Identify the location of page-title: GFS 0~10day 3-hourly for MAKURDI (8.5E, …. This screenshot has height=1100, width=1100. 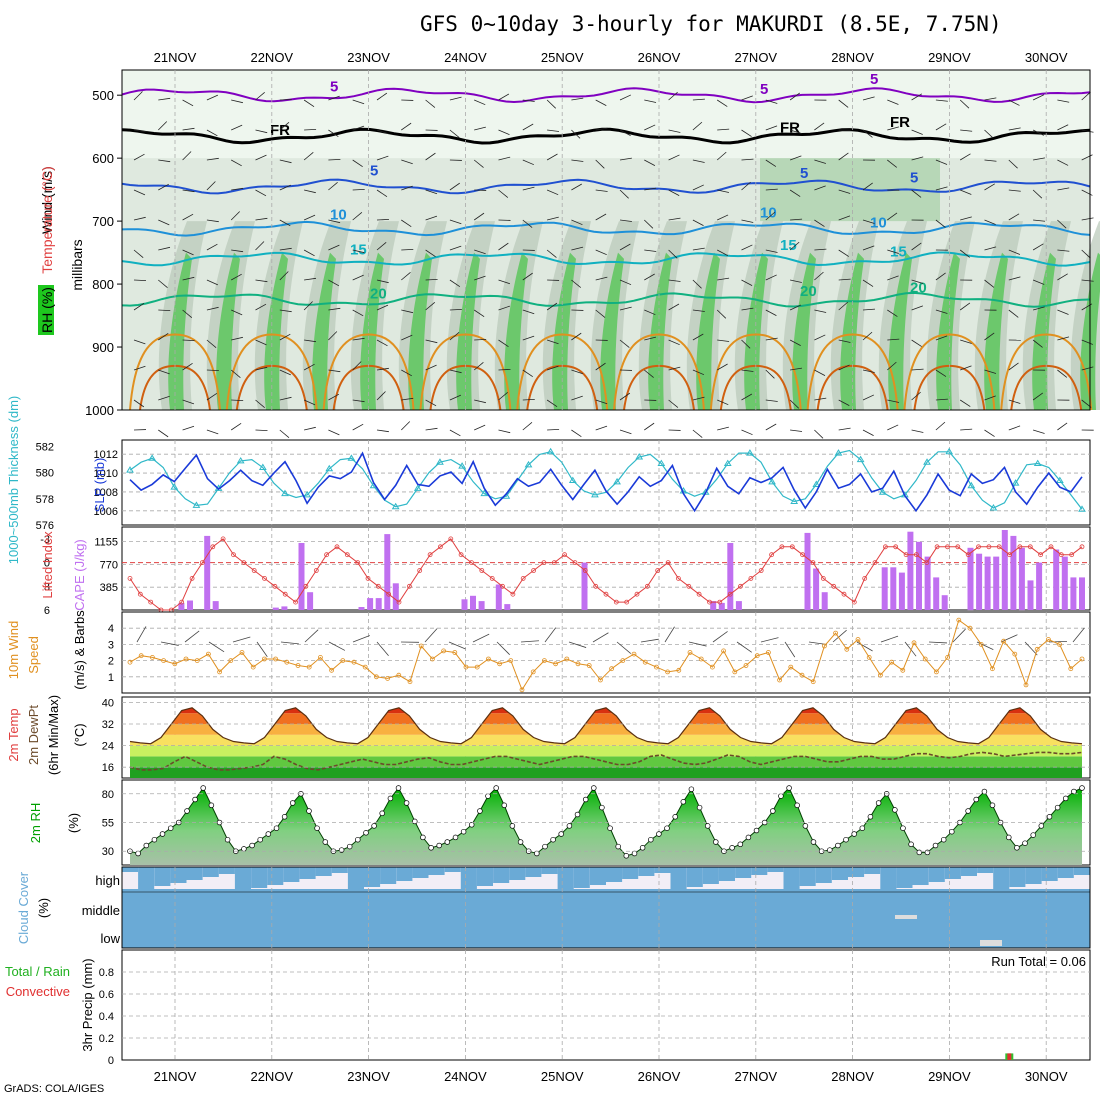
(711, 24).